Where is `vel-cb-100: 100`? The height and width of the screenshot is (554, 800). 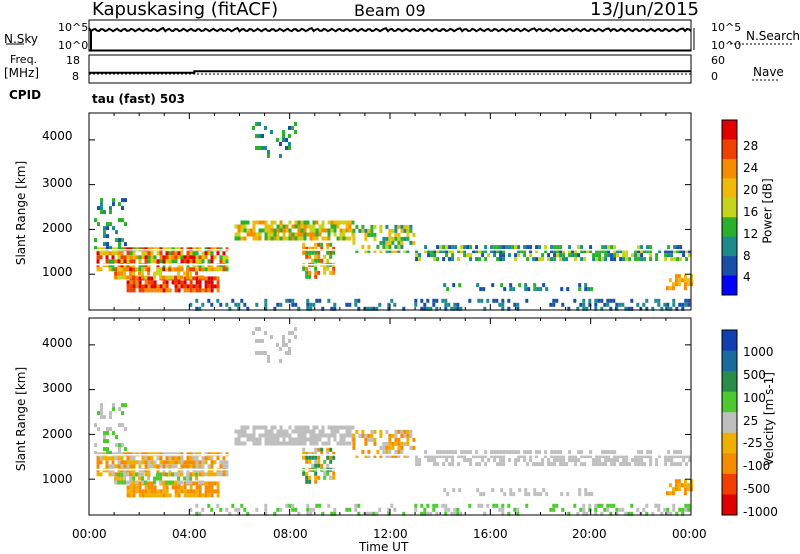 vel-cb-100: 100 is located at coordinates (754, 398).